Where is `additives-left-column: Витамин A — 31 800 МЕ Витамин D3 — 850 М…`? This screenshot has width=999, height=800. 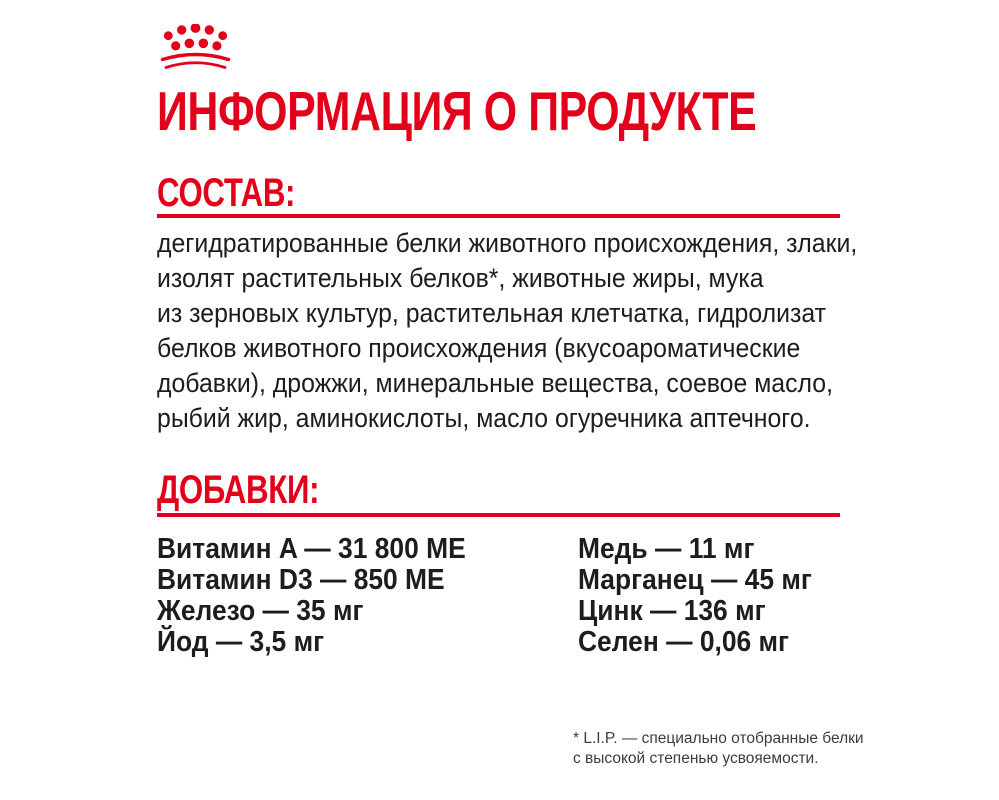 additives-left-column: Витамин A — 31 800 МЕ Витамин D3 — 850 М… is located at coordinates (326, 596).